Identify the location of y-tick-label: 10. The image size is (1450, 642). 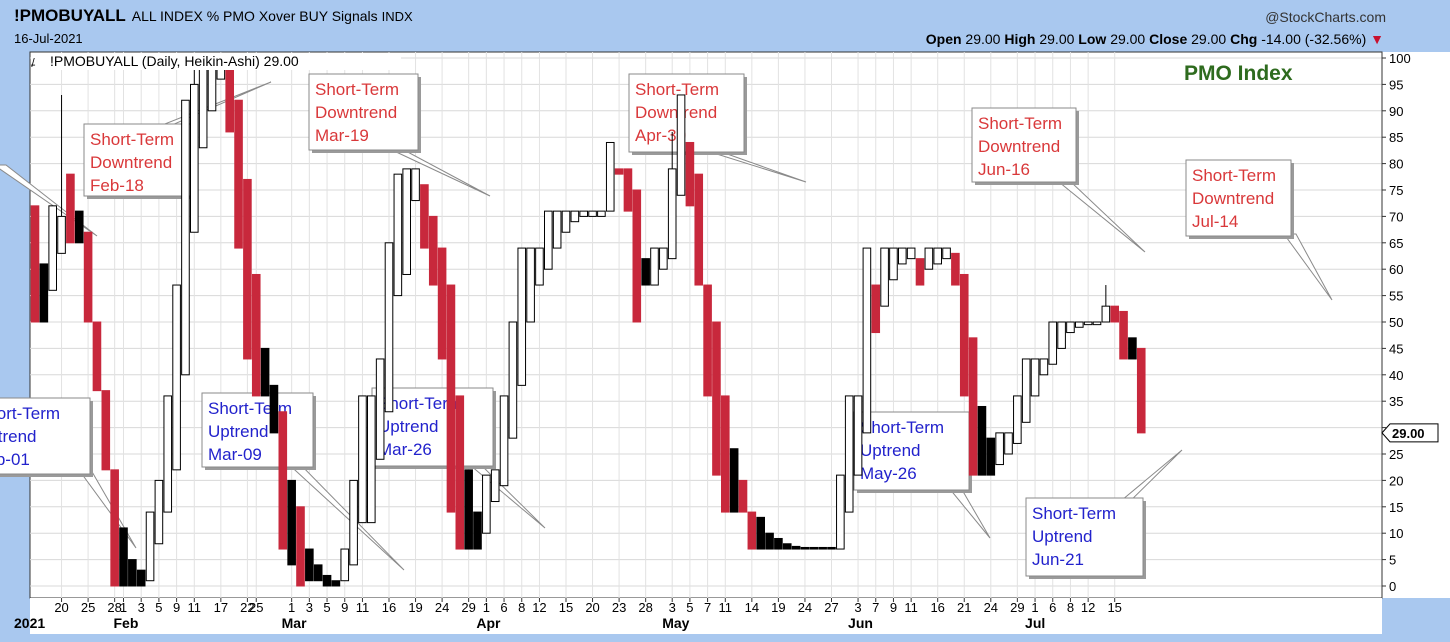
(1396, 533).